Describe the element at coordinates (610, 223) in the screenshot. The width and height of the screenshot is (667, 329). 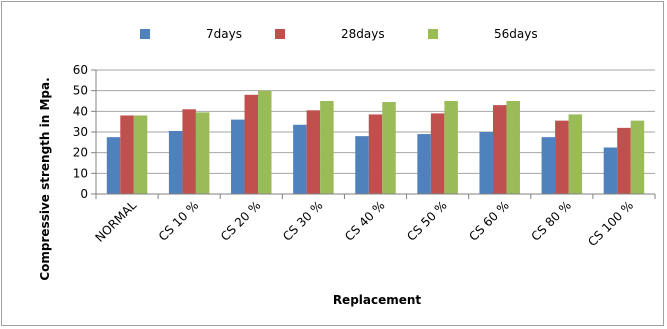
I see `x-tick-label: CS 100 %` at that location.